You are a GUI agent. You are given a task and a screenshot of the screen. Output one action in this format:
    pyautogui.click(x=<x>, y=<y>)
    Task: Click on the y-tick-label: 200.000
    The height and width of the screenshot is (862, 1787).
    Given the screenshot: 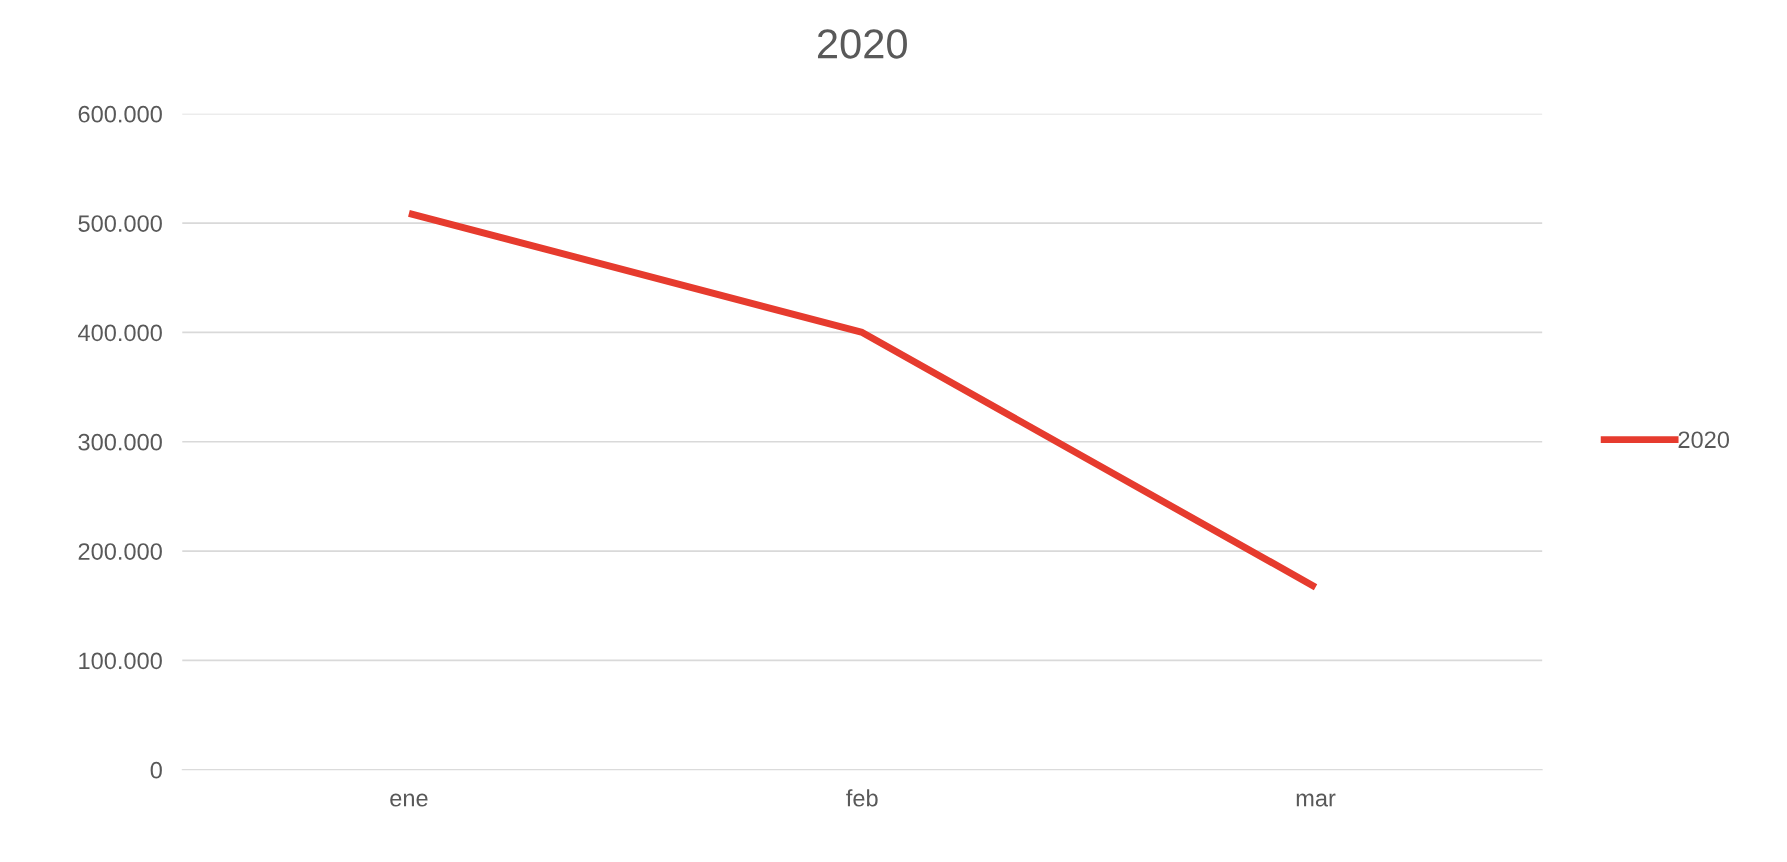 What is the action you would take?
    pyautogui.click(x=120, y=551)
    